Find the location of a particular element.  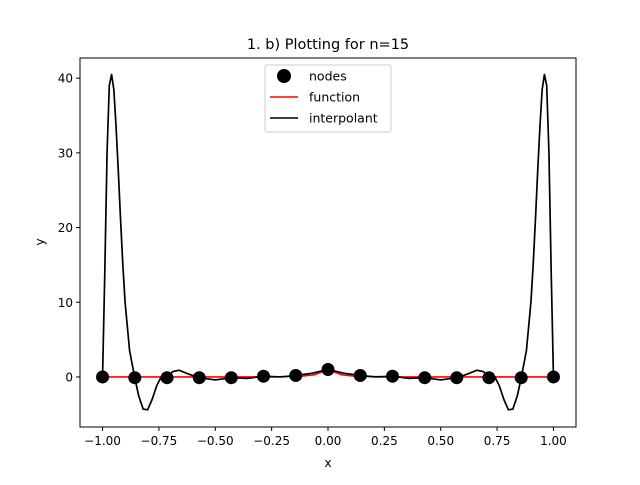

x-tick-label: −0.75 is located at coordinates (159, 441).